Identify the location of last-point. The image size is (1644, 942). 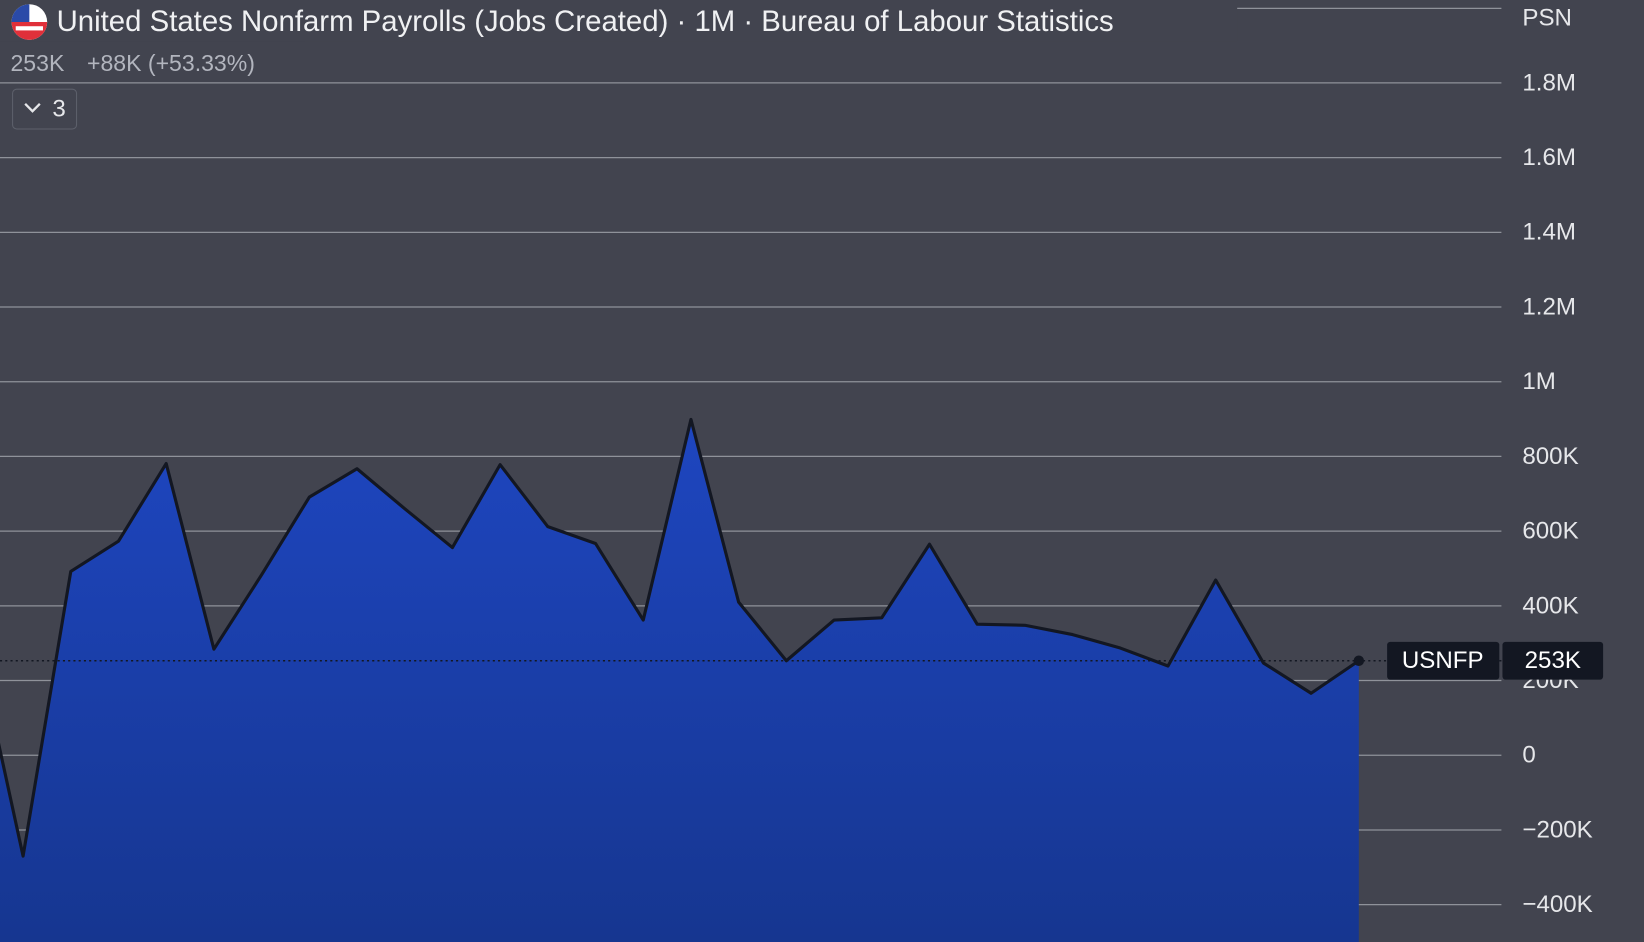
(1359, 660).